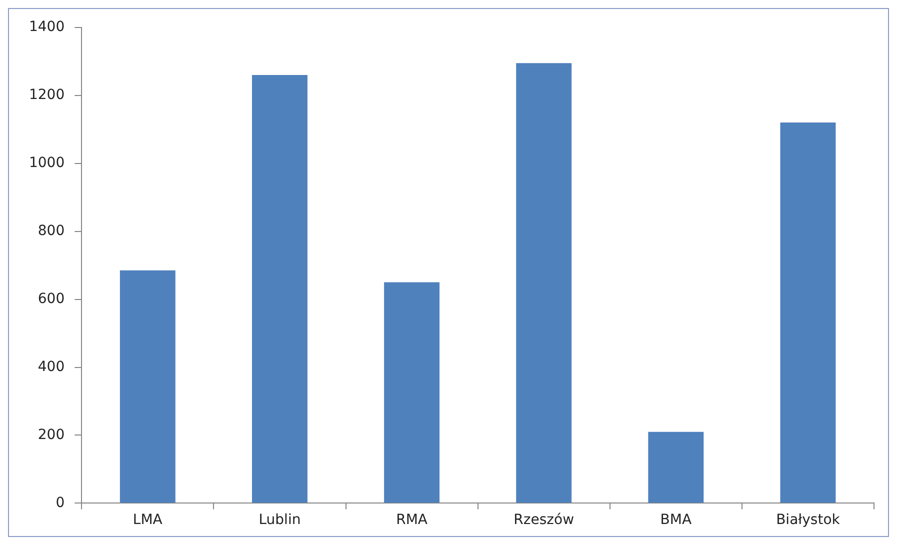 Image resolution: width=897 pixels, height=545 pixels. Describe the element at coordinates (60, 502) in the screenshot. I see `y-tick-label: 0` at that location.